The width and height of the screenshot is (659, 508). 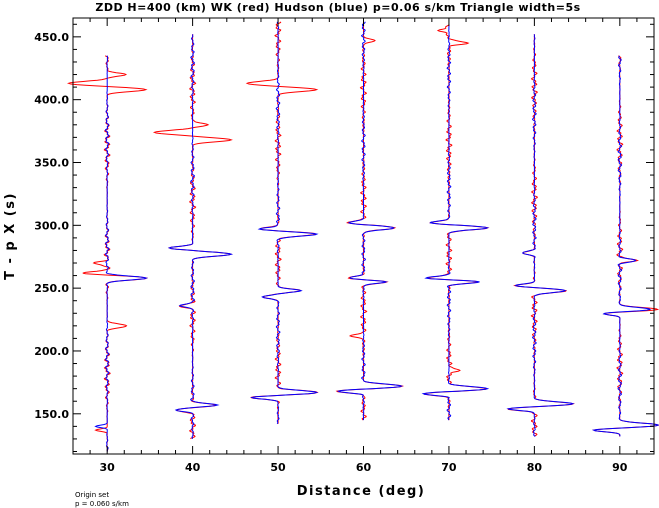 What do you see at coordinates (10, 236) in the screenshot?
I see `y-axis-title: T - p X (s)` at bounding box center [10, 236].